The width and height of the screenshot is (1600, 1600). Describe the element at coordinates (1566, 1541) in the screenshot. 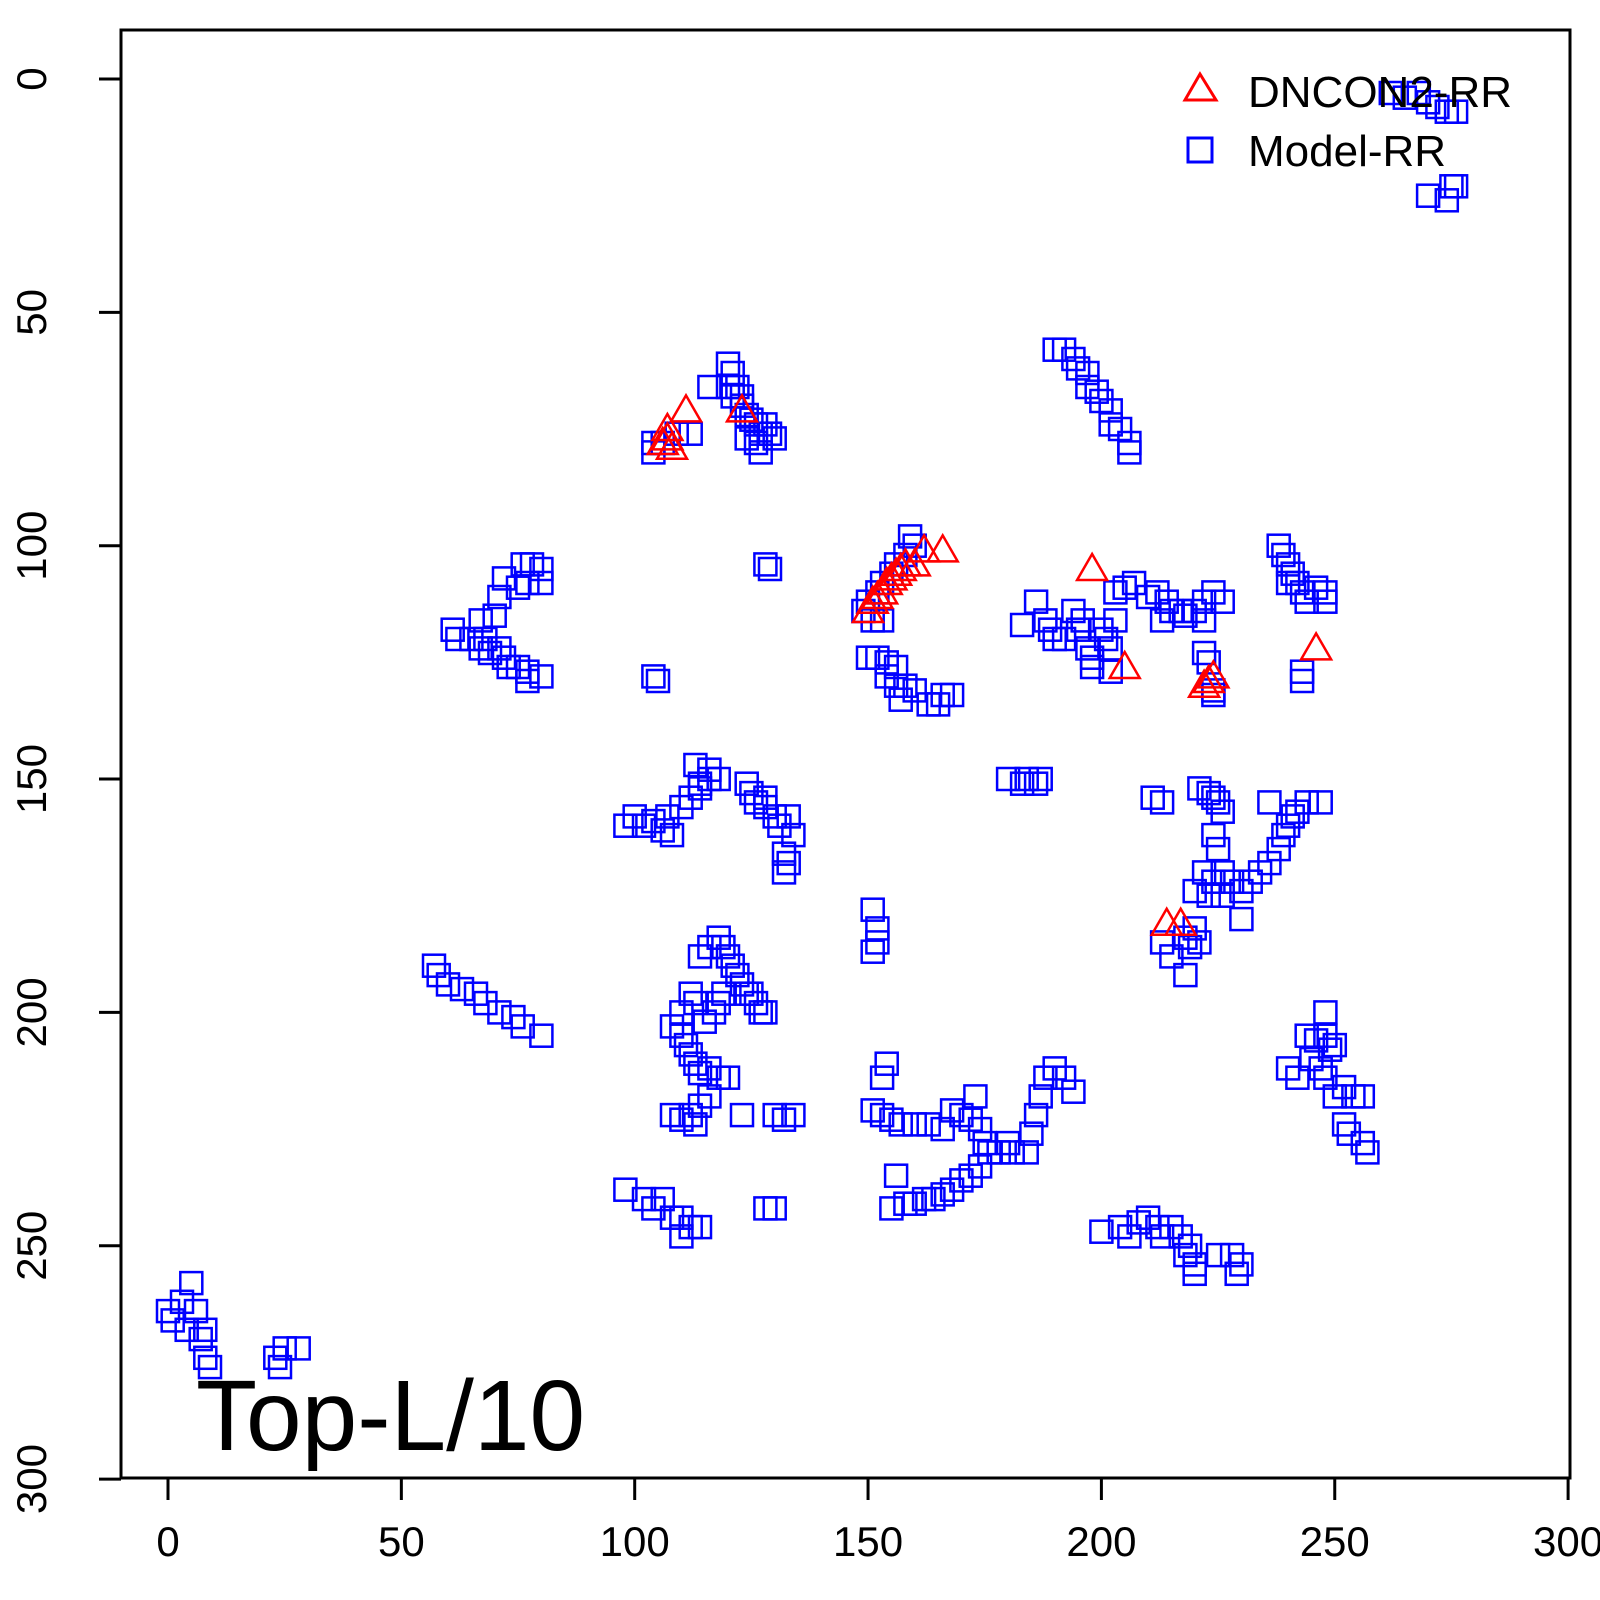

I see `x-tick-label: 300` at that location.